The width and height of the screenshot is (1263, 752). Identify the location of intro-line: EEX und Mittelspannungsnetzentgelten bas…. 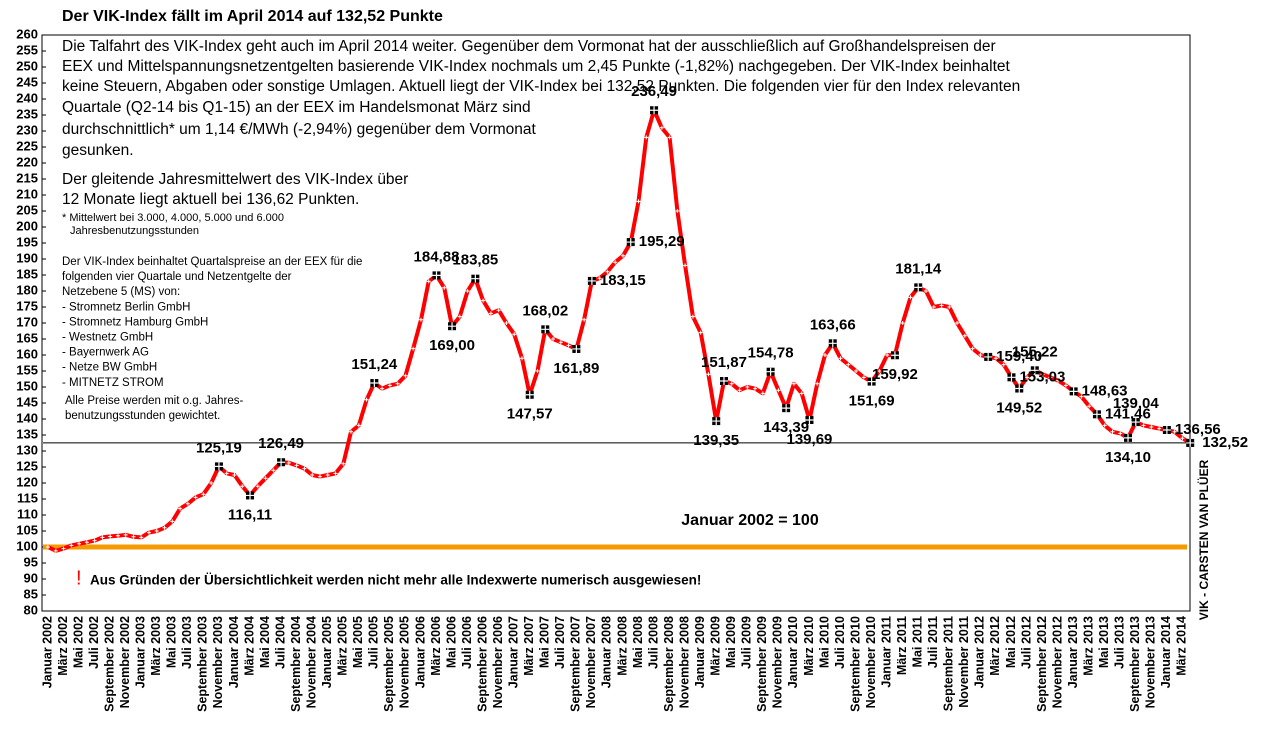
(536, 66).